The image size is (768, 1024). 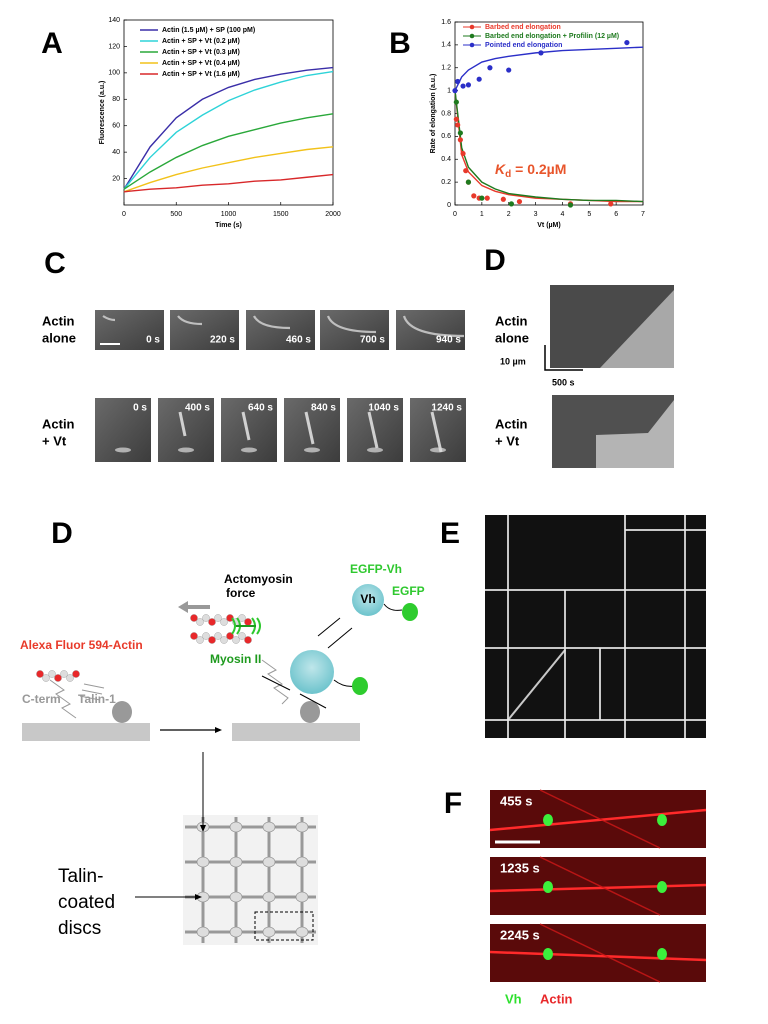 I want to click on panel-label: C, so click(x=55, y=263).